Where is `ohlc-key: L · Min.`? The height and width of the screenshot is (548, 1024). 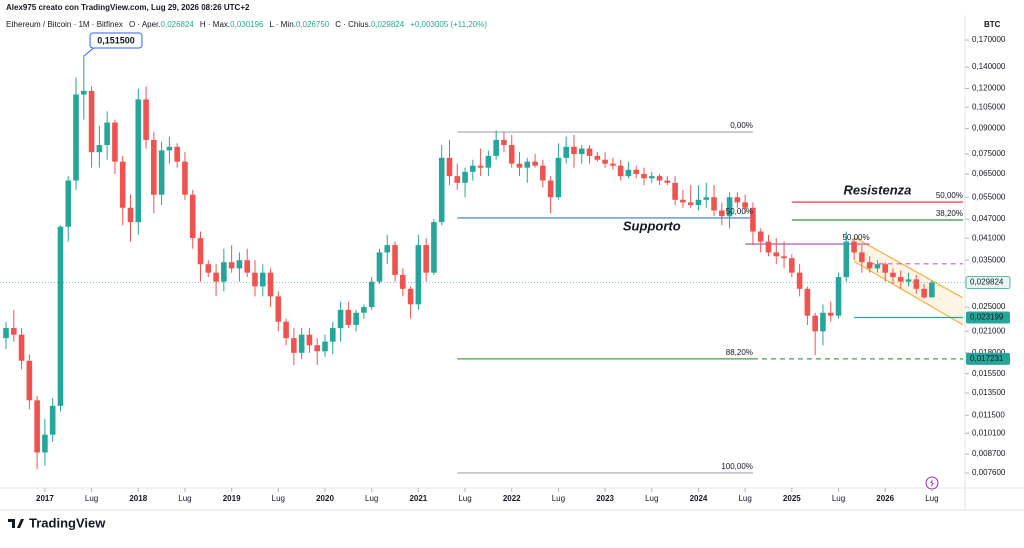
ohlc-key: L · Min. is located at coordinates (283, 24).